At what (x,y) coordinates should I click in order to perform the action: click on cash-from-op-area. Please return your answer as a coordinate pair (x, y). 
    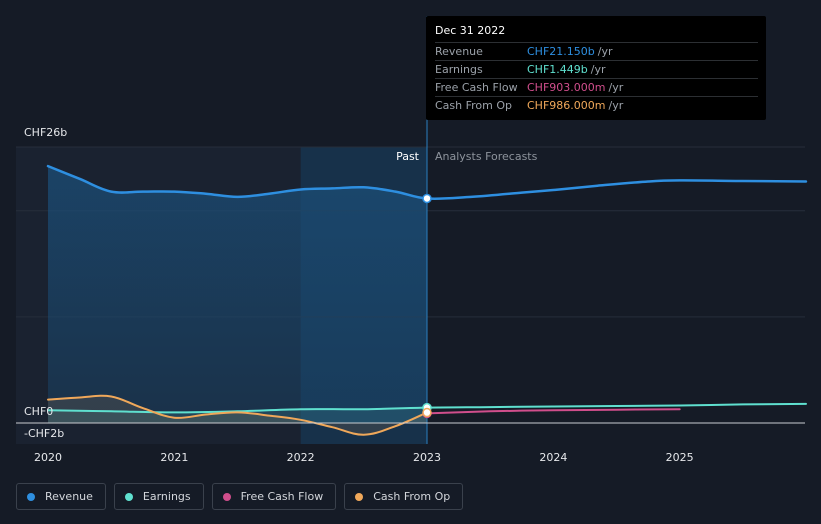
    Looking at the image, I should click on (237, 415).